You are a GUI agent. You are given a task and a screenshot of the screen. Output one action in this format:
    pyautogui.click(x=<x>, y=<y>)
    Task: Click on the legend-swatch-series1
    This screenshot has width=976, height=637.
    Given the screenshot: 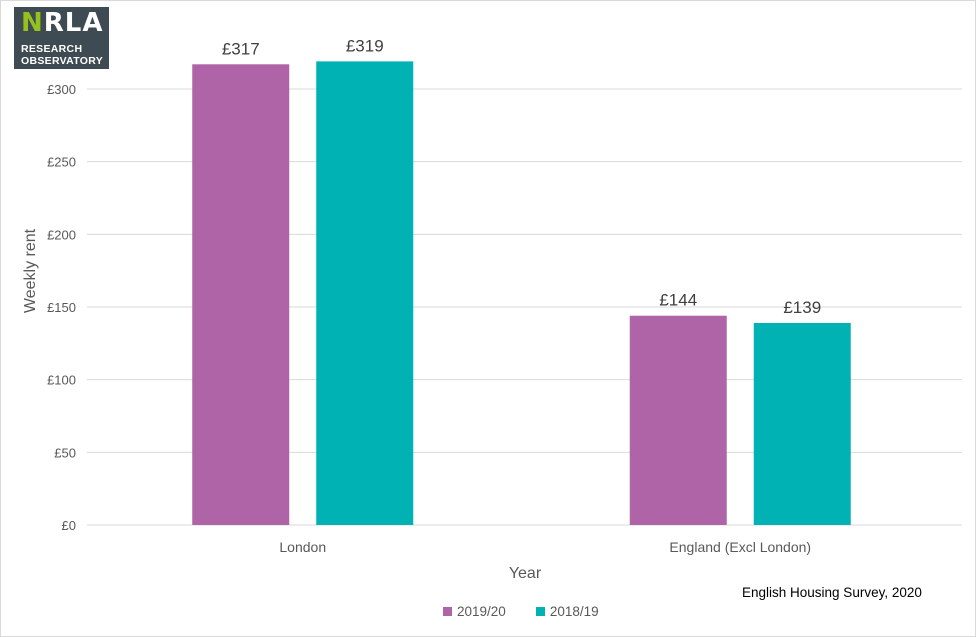 What is the action you would take?
    pyautogui.click(x=447, y=611)
    